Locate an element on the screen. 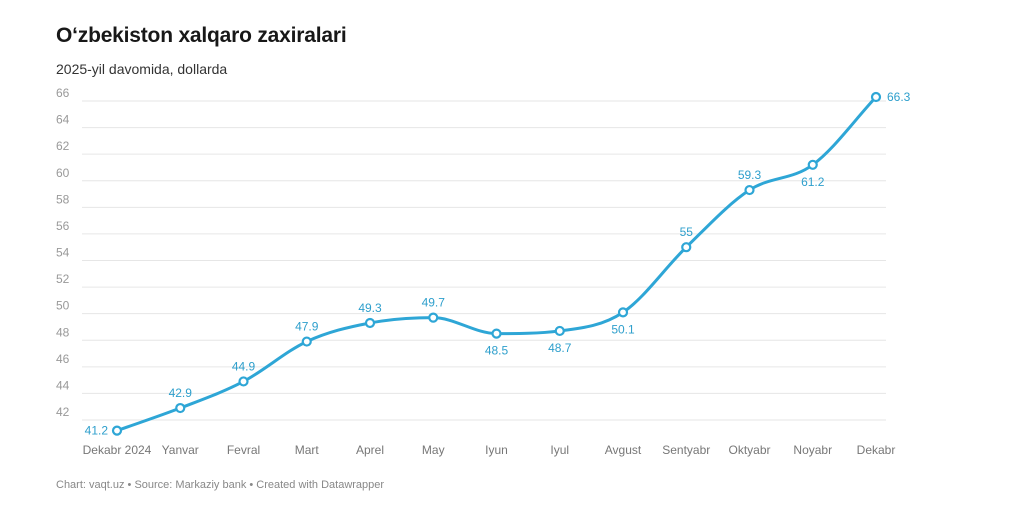 The image size is (1024, 509). x-tick-label: Iyun is located at coordinates (496, 450).